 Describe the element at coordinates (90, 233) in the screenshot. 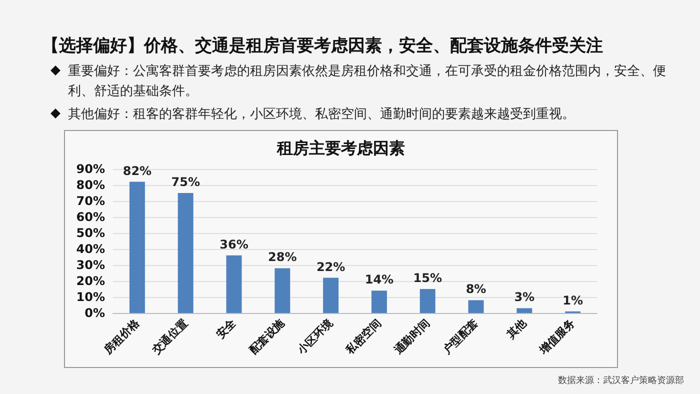

I see `y-tick-label: 50%` at that location.